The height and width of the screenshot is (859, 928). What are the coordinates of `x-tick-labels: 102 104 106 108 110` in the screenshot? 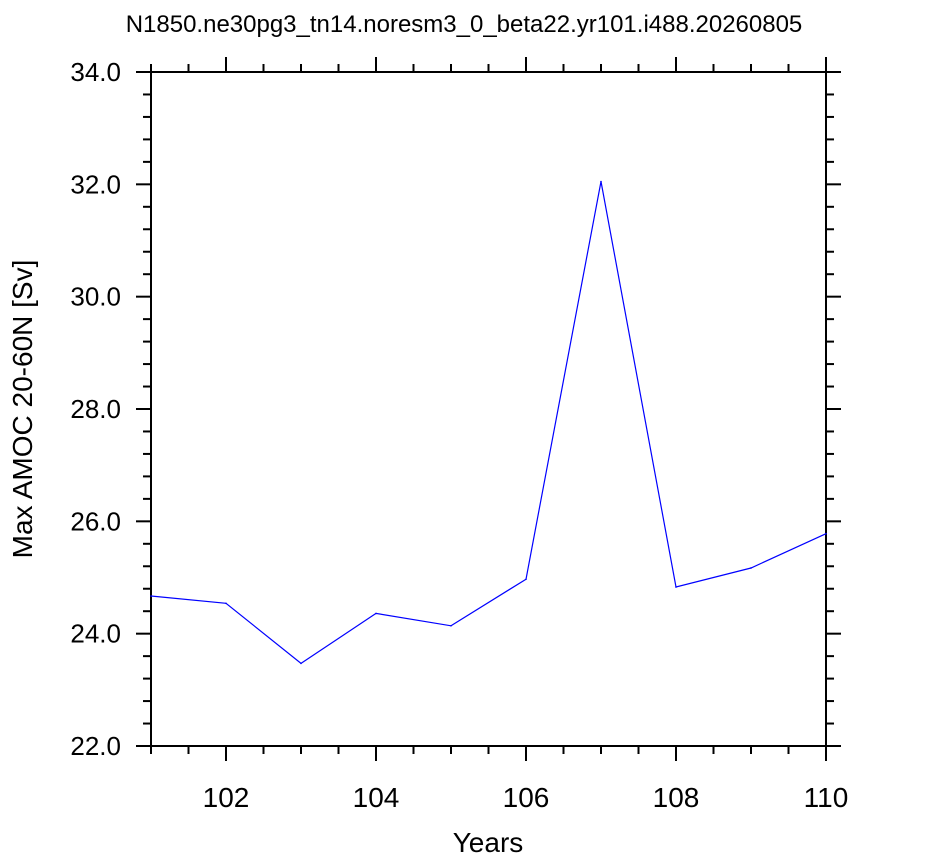 It's located at (526, 797).